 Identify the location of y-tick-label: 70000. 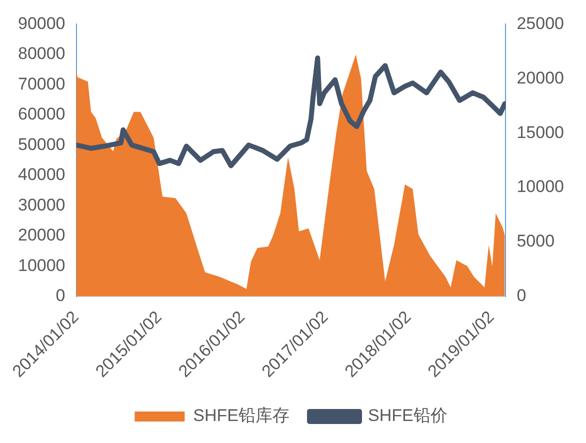
(42, 84).